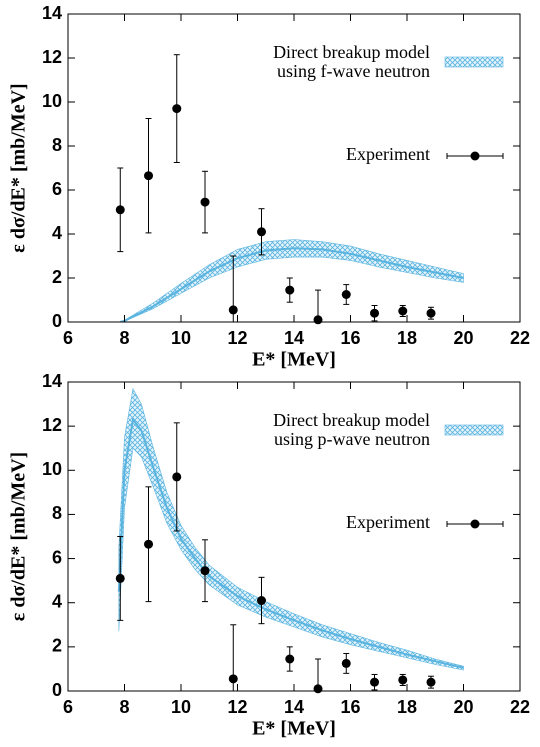 Image resolution: width=540 pixels, height=747 pixels. What do you see at coordinates (353, 71) in the screenshot?
I see `legend-label: using f-wave neutron` at bounding box center [353, 71].